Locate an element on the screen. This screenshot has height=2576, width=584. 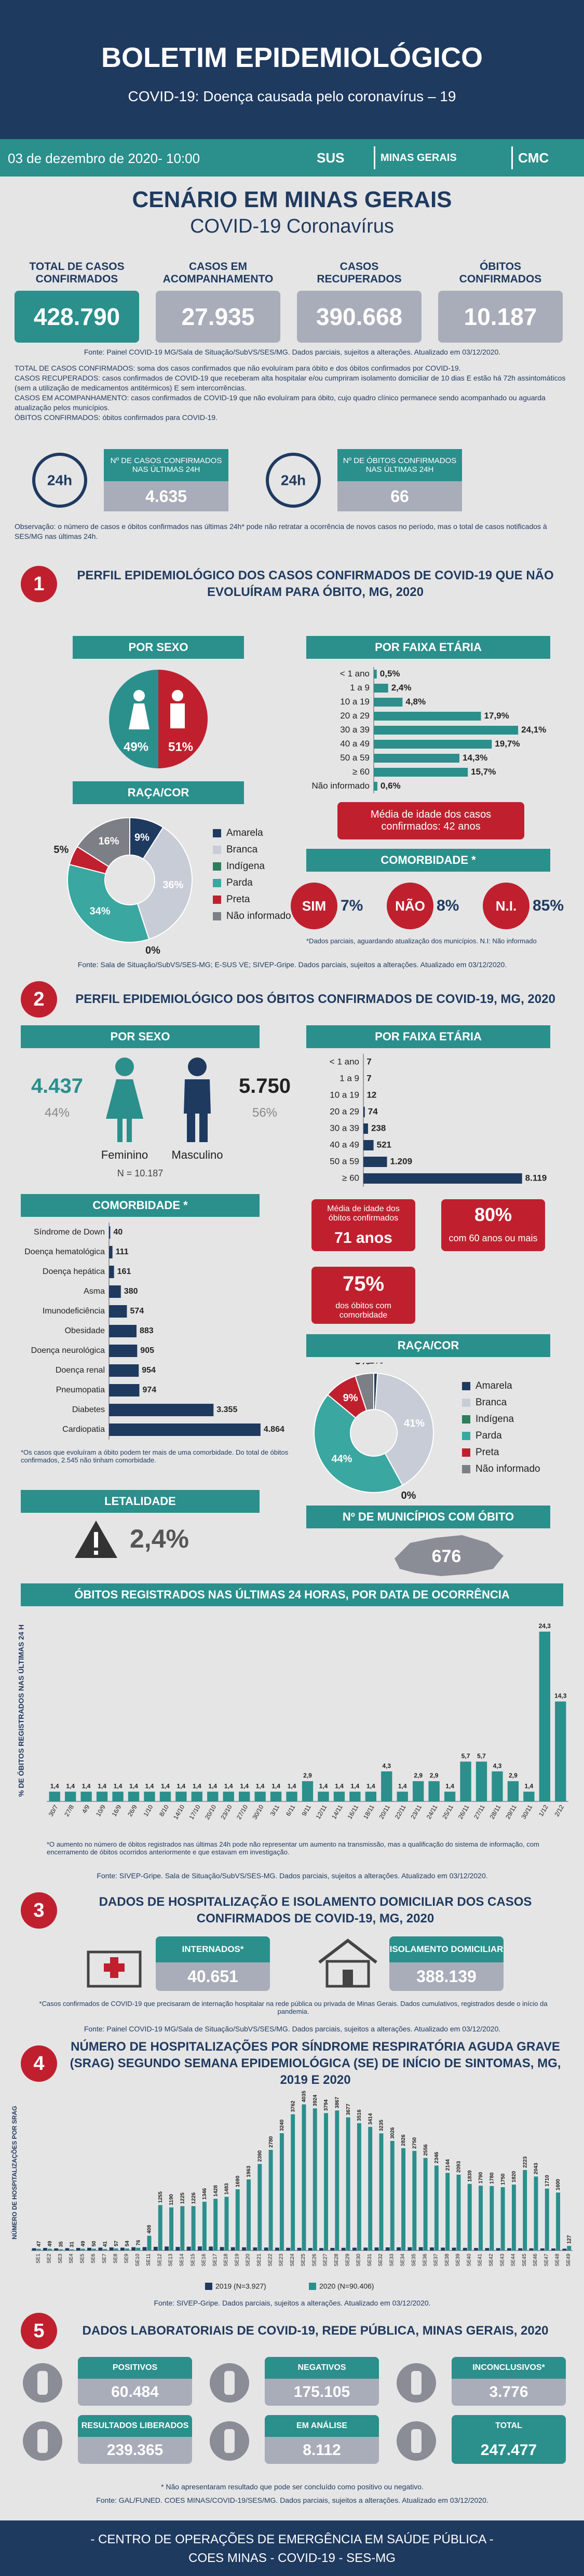
section-banner: POR FAIXA ETÁRIA is located at coordinates (428, 1036).